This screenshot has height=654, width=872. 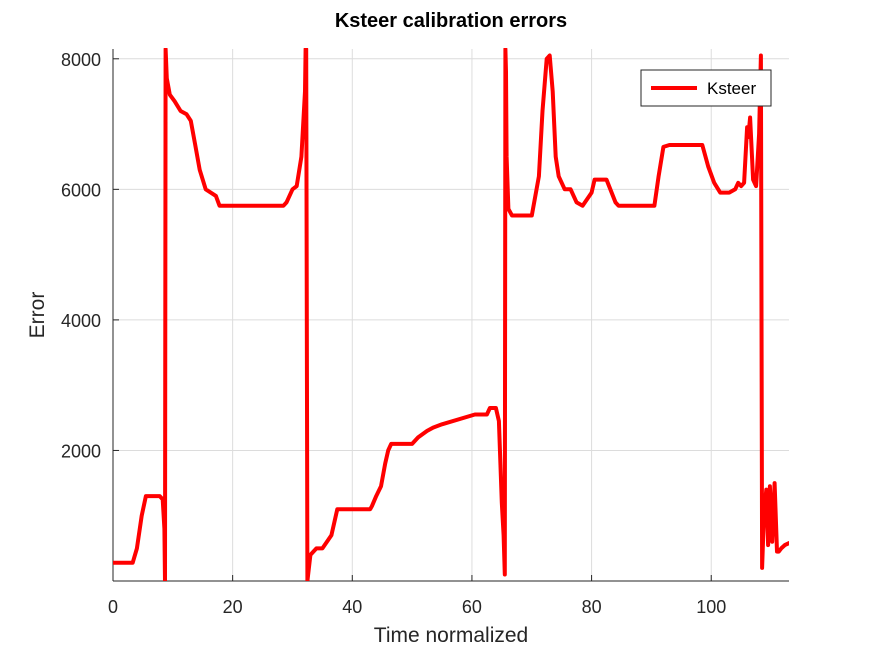 What do you see at coordinates (731, 88) in the screenshot?
I see `legend-entry-label: Ksteer` at bounding box center [731, 88].